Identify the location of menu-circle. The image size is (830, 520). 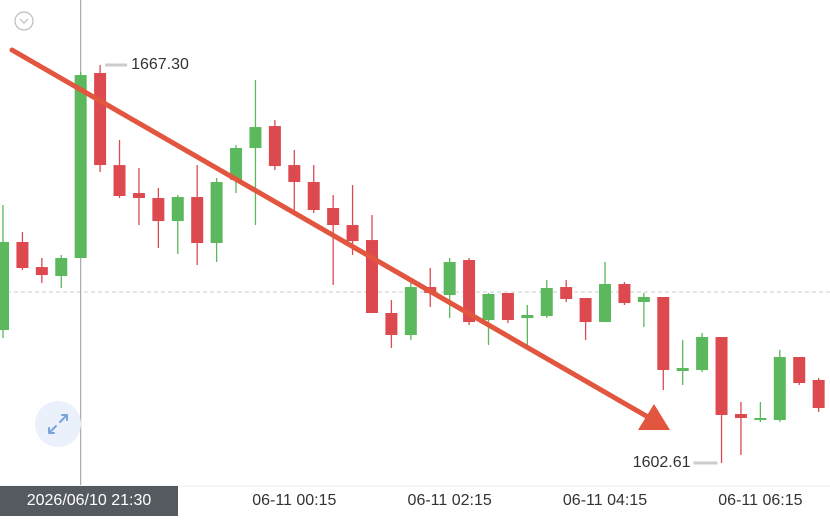
(24, 21).